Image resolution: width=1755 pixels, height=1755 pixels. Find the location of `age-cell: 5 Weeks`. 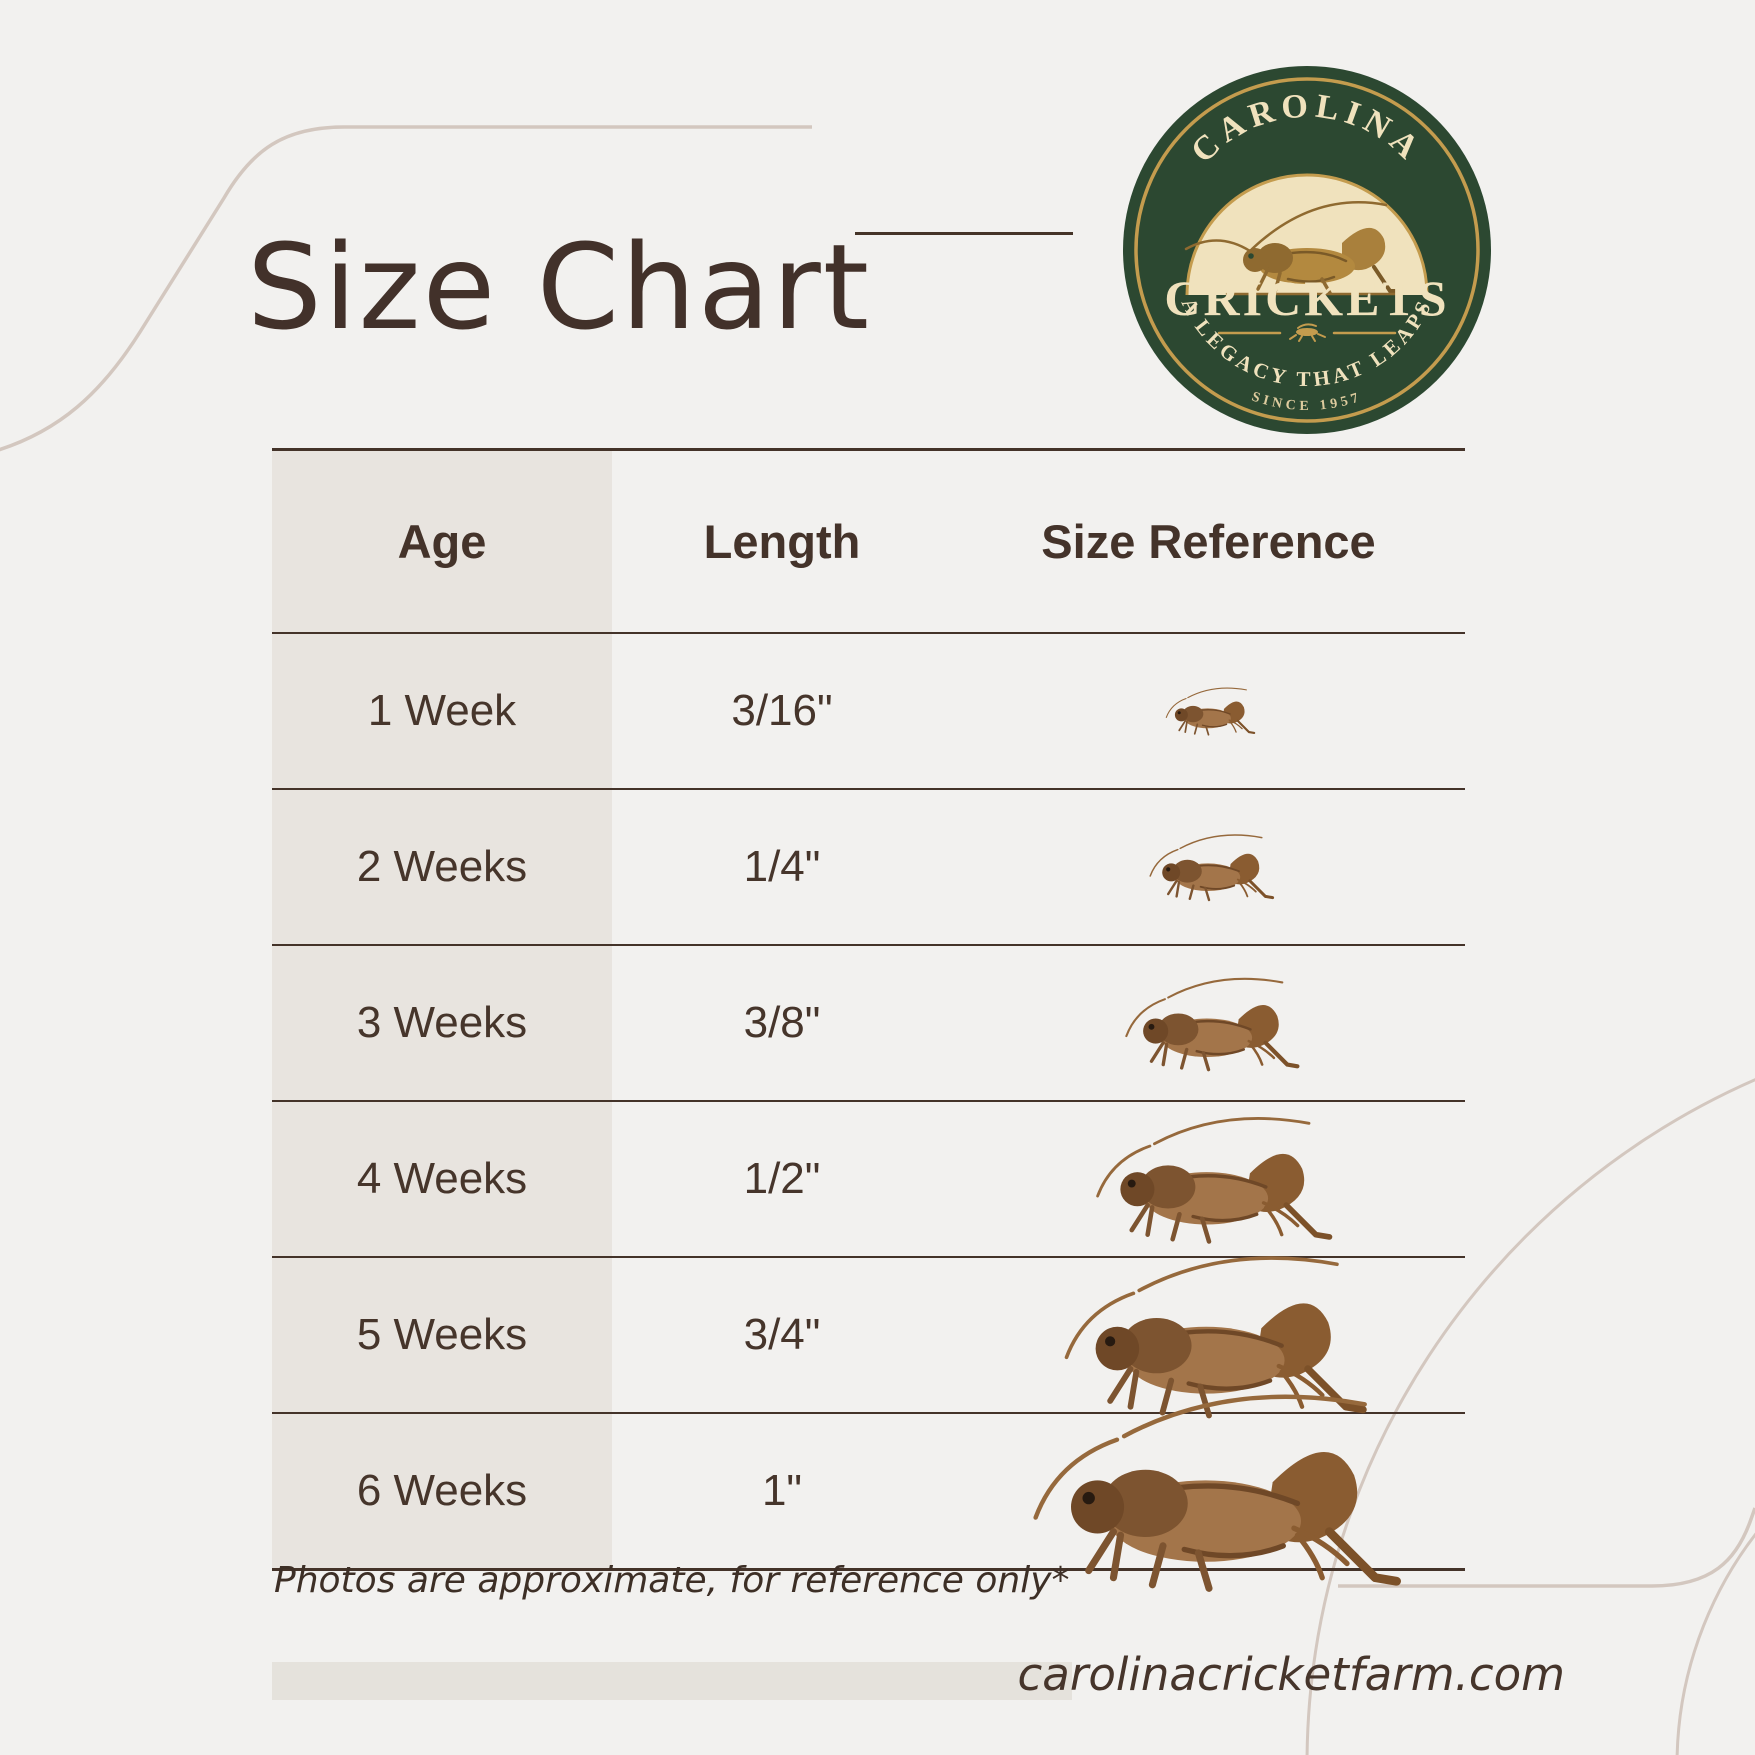

age-cell: 5 Weeks is located at coordinates (442, 1335).